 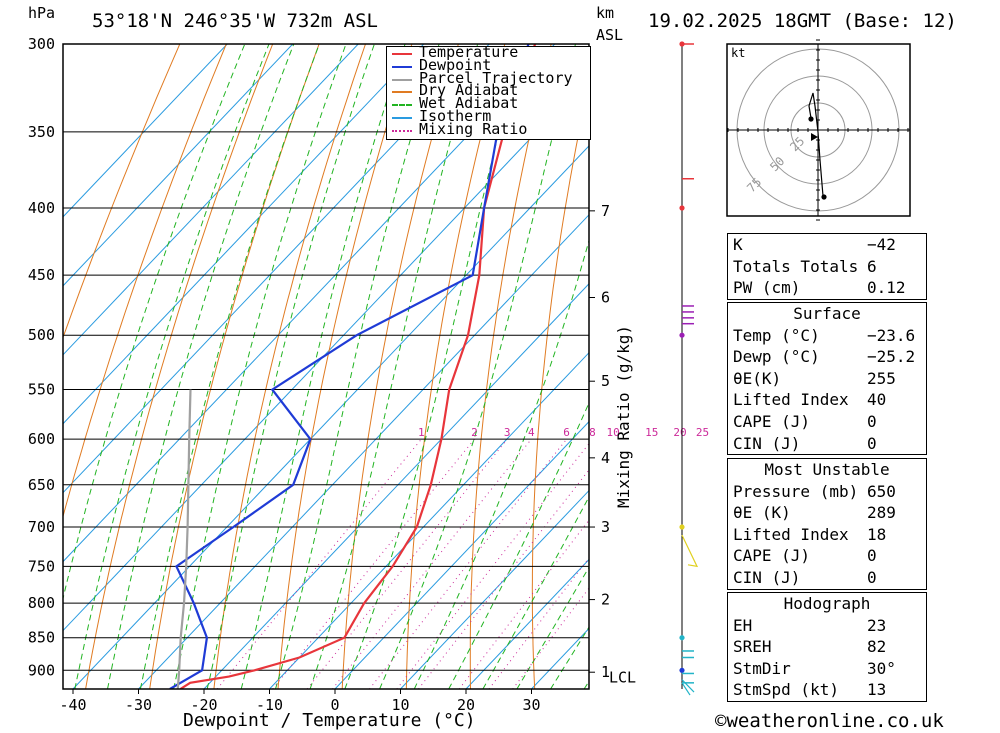 What do you see at coordinates (41, 439) in the screenshot?
I see `pressure-tick-label: 600` at bounding box center [41, 439].